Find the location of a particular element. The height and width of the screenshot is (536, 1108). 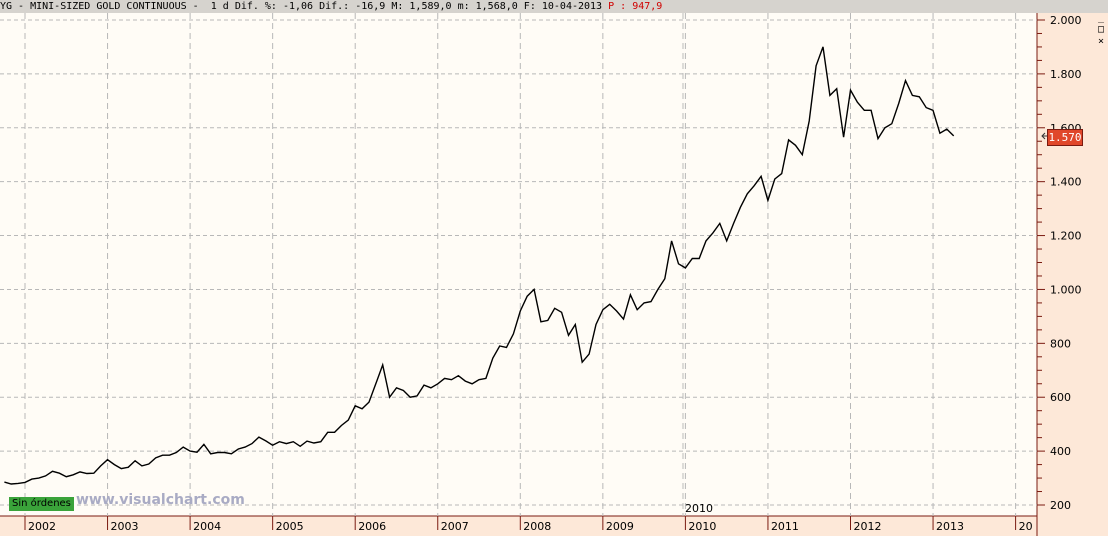

y-tick-label: 800 is located at coordinates (1060, 343).